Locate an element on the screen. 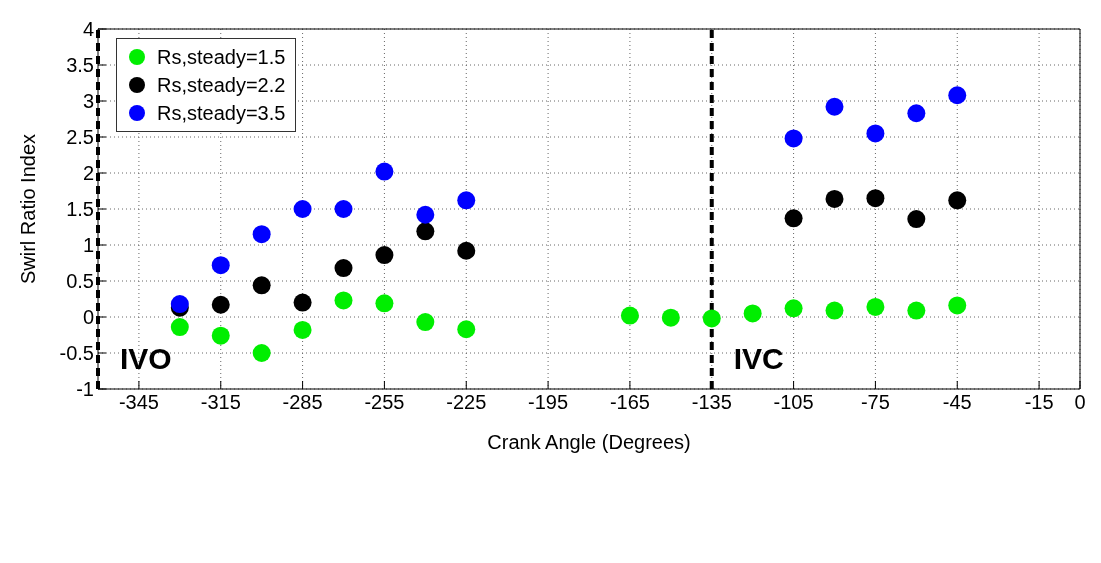 This screenshot has width=1101, height=563. y-tick-label: -0.5 is located at coordinates (76, 353).